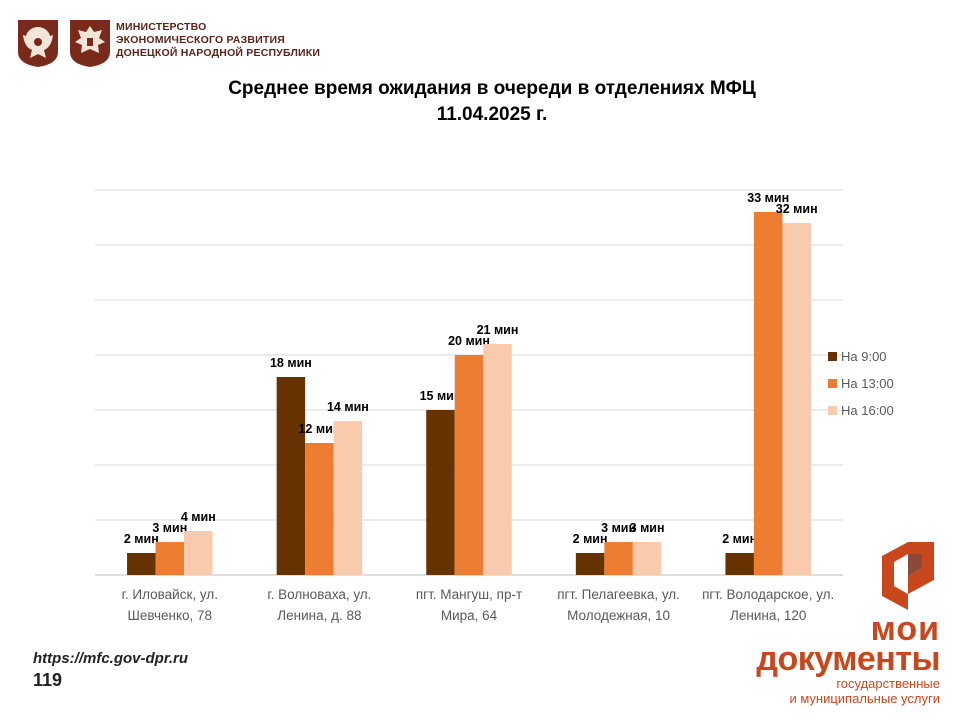 The height and width of the screenshot is (720, 960). What do you see at coordinates (848, 659) in the screenshot?
I see `brand-line: документы` at bounding box center [848, 659].